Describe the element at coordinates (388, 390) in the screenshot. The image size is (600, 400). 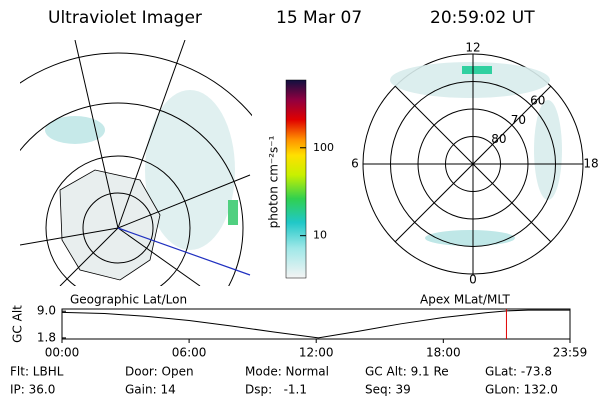
I see `status-field: Seq: 39` at that location.